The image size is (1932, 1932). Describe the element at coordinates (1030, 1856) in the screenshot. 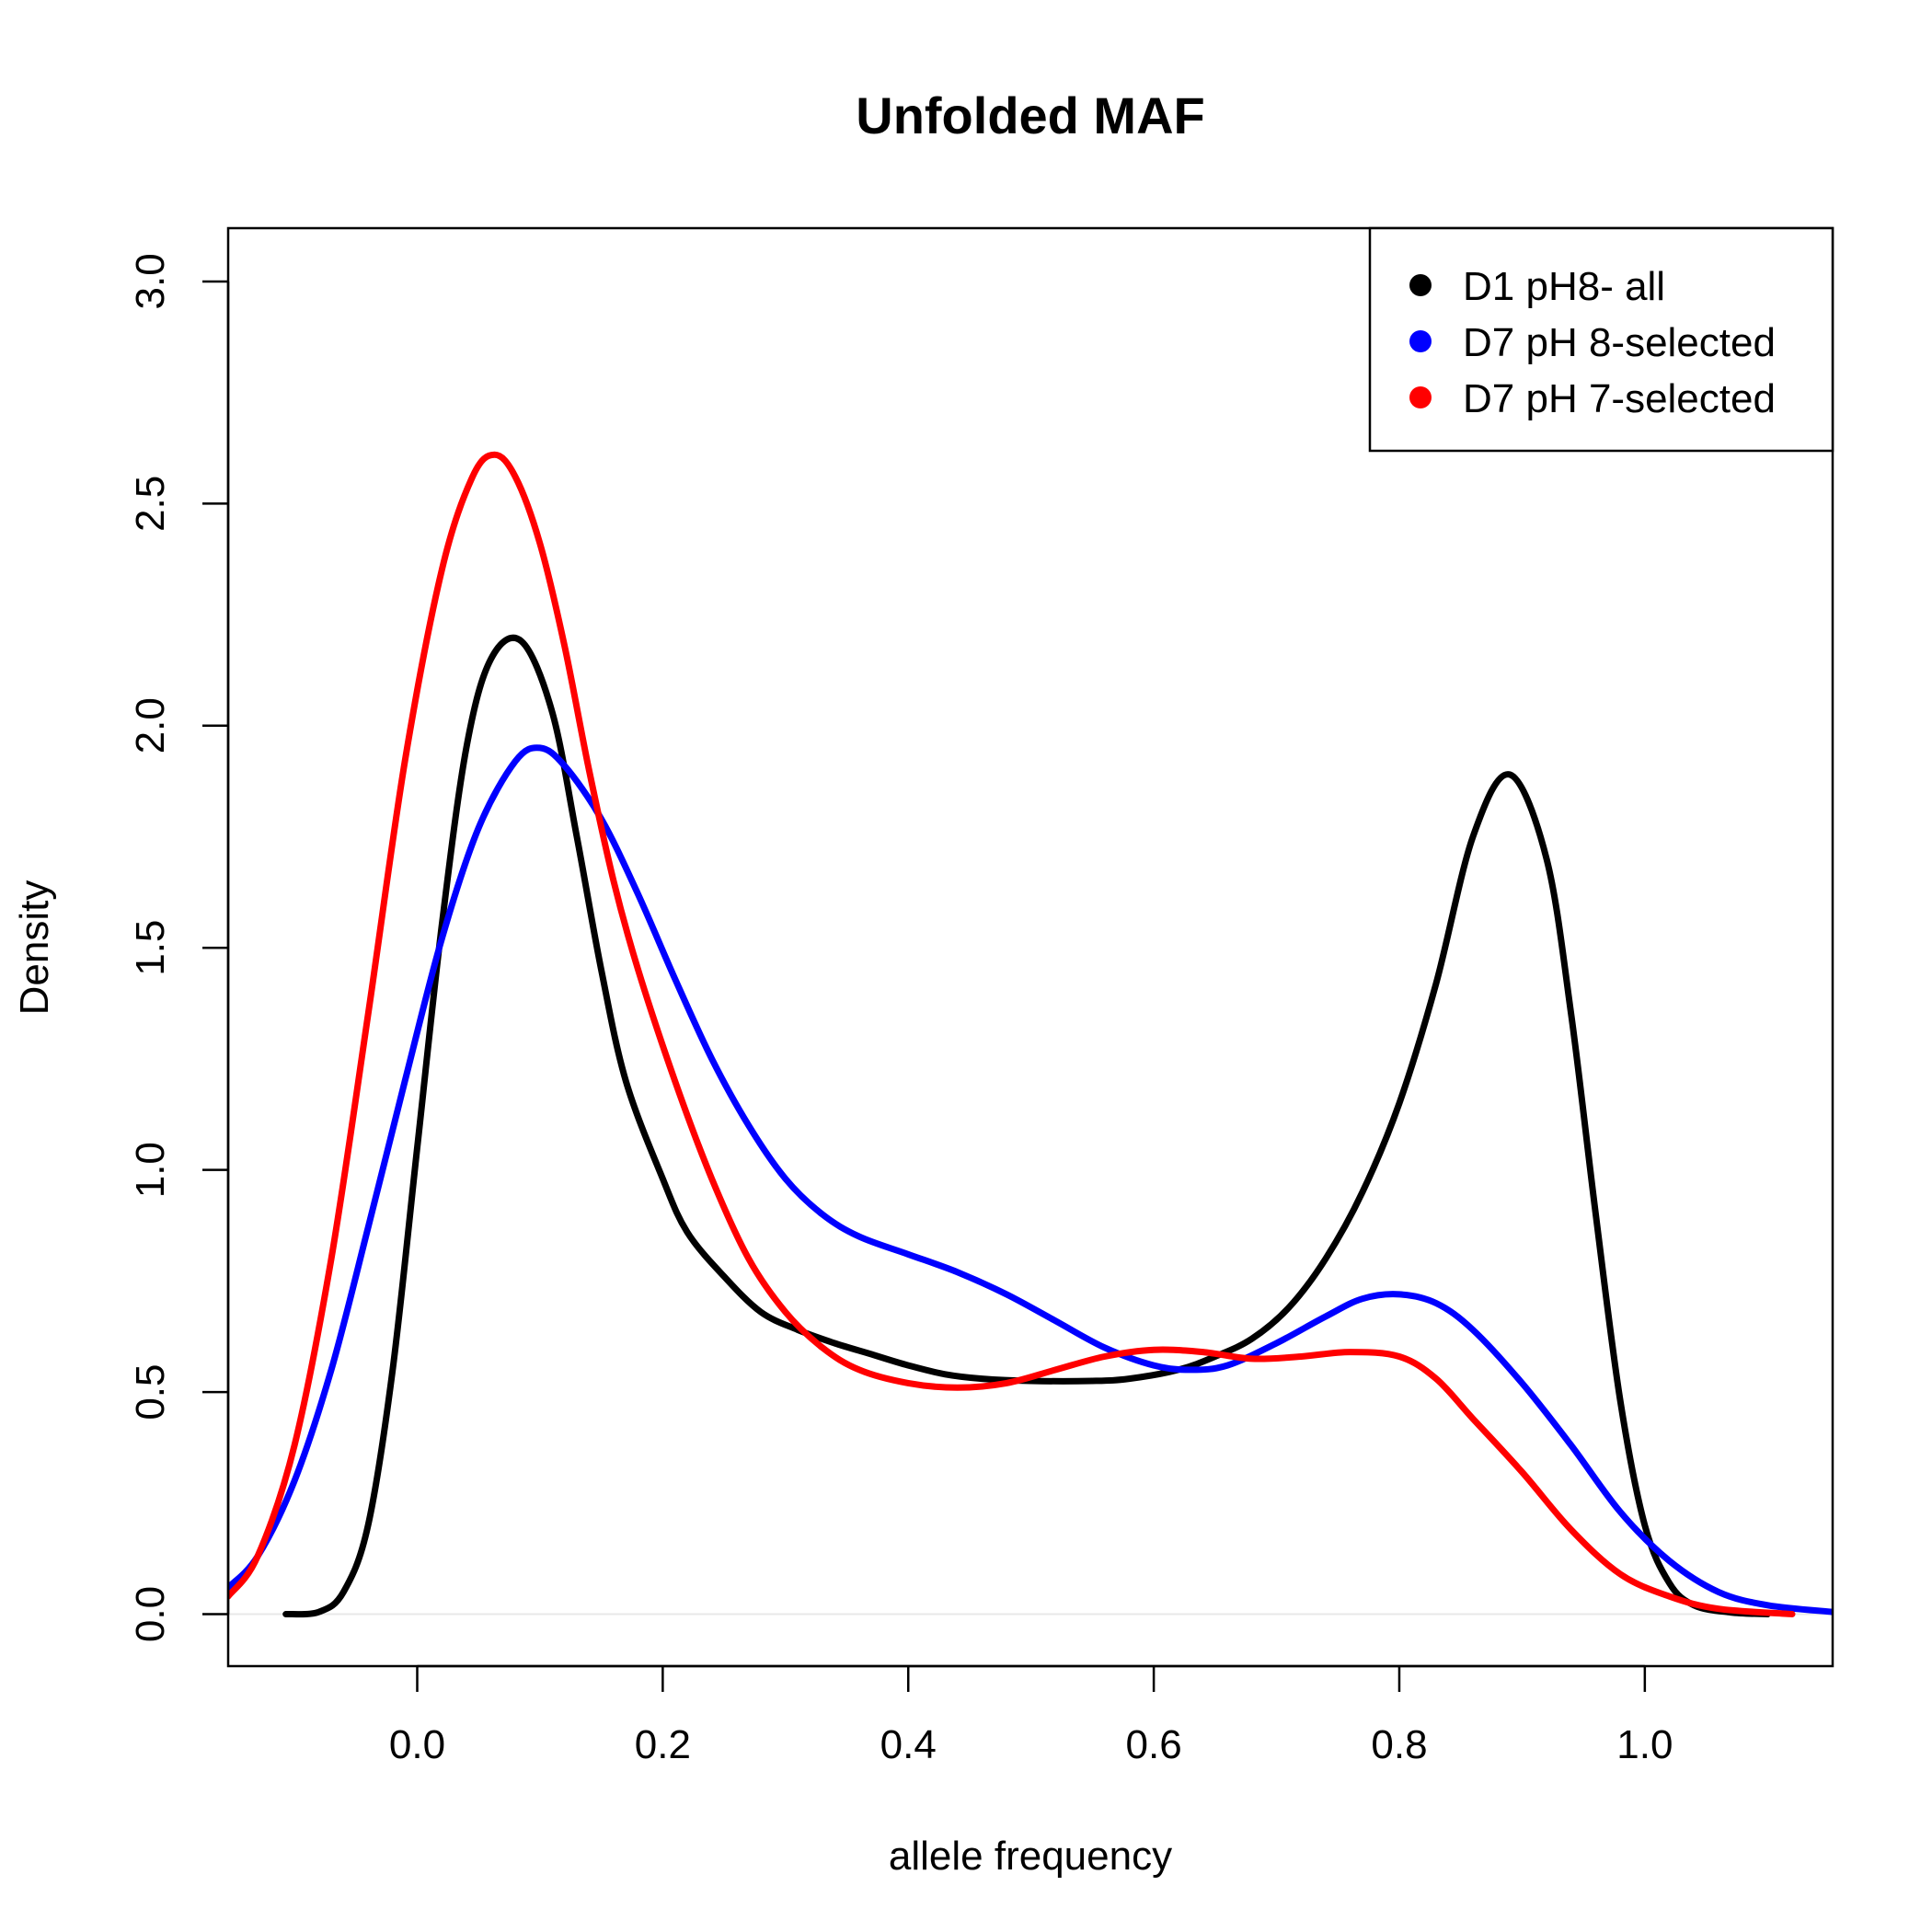

I see `x-axis-label: allele frequency` at that location.